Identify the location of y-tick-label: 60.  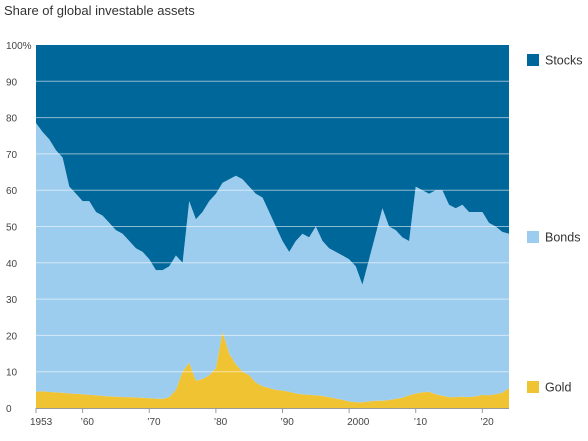
(12, 191).